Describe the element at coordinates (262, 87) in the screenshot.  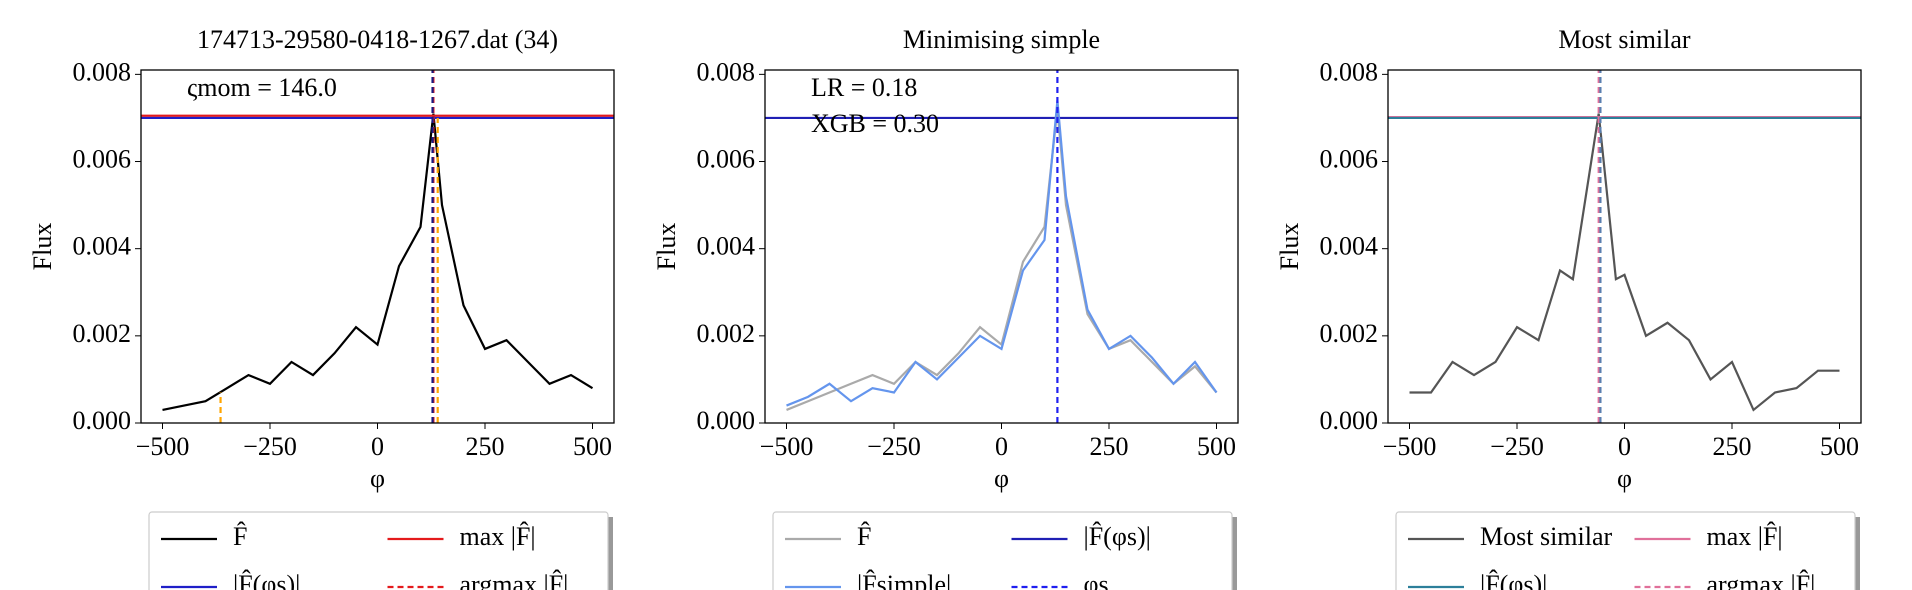
I see `annotation: ςmom = 146.0` at that location.